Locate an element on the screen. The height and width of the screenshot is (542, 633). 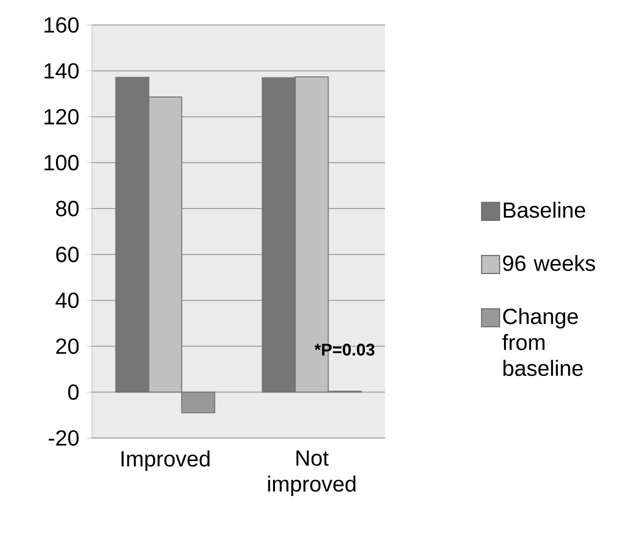
y-tick-label: 20 is located at coordinates (67, 346).